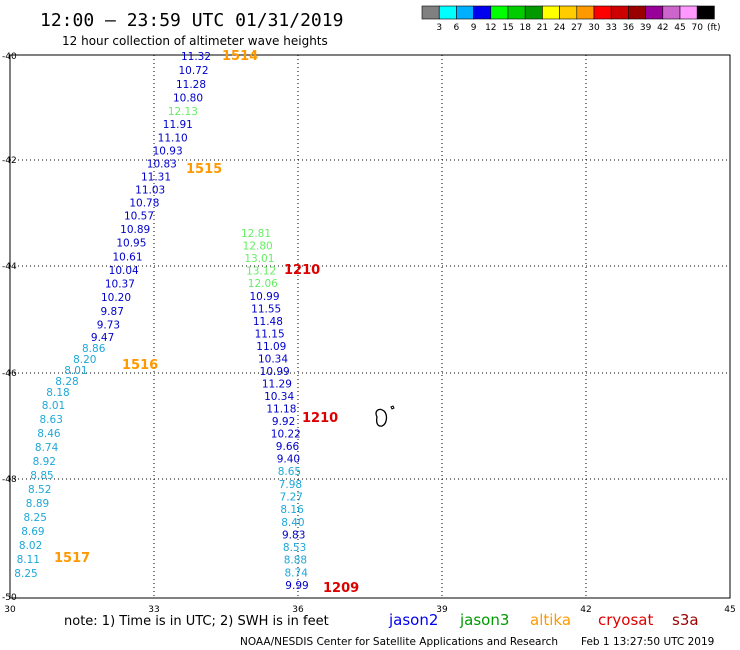 The height and width of the screenshot is (650, 740). What do you see at coordinates (261, 272) in the screenshot?
I see `wave-height-value: 13.12` at bounding box center [261, 272].